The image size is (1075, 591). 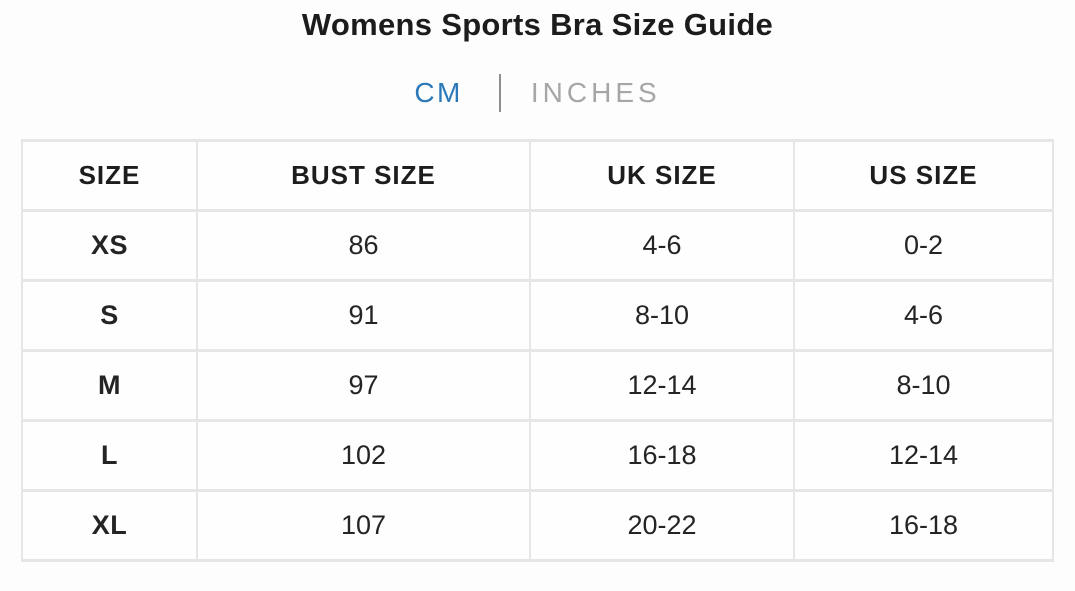 What do you see at coordinates (363, 385) in the screenshot?
I see `cell-bust-size: 97` at bounding box center [363, 385].